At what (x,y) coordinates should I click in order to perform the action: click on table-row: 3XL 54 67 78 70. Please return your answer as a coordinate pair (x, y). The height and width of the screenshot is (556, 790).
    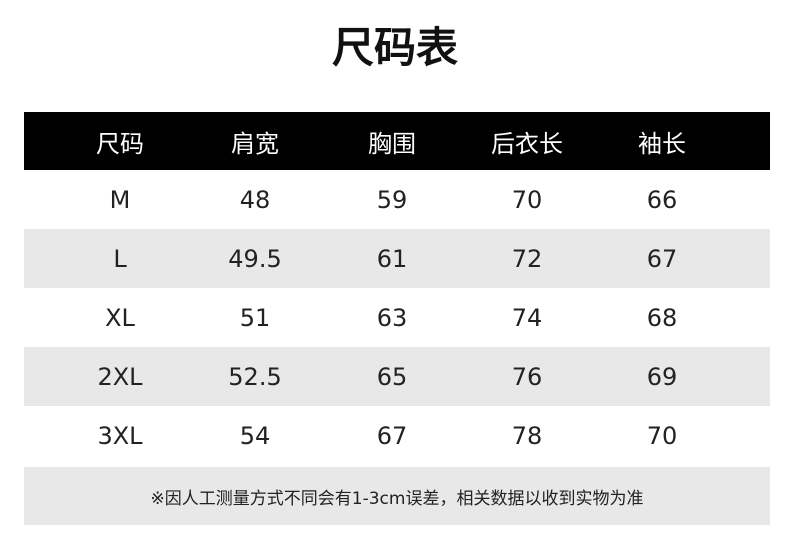
    Looking at the image, I should click on (397, 435).